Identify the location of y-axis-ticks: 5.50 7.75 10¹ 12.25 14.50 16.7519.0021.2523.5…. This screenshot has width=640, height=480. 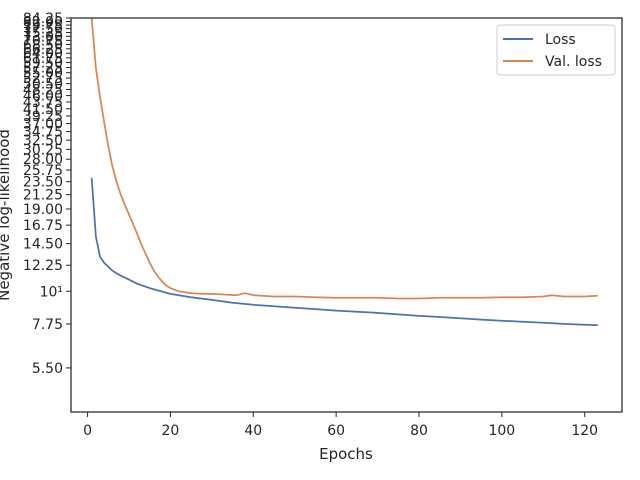
(47, 194).